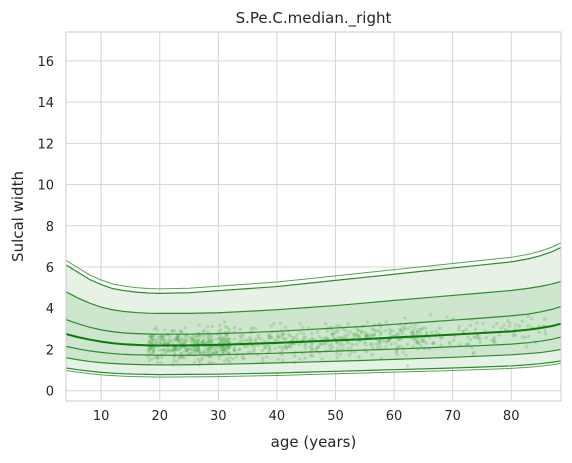  What do you see at coordinates (50, 227) in the screenshot?
I see `y-tick-label: 8` at bounding box center [50, 227].